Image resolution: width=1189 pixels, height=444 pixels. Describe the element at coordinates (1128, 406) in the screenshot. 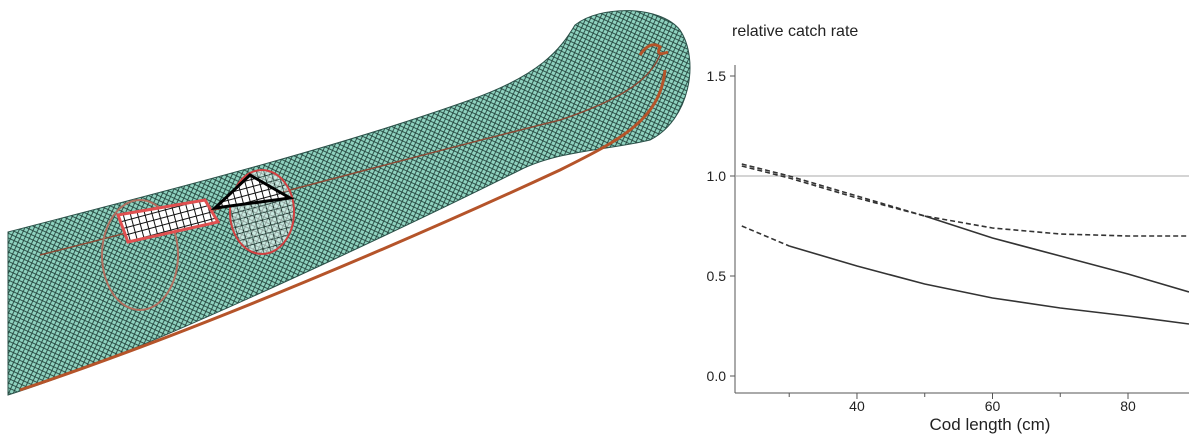

I see `x-tick-label: 80` at that location.